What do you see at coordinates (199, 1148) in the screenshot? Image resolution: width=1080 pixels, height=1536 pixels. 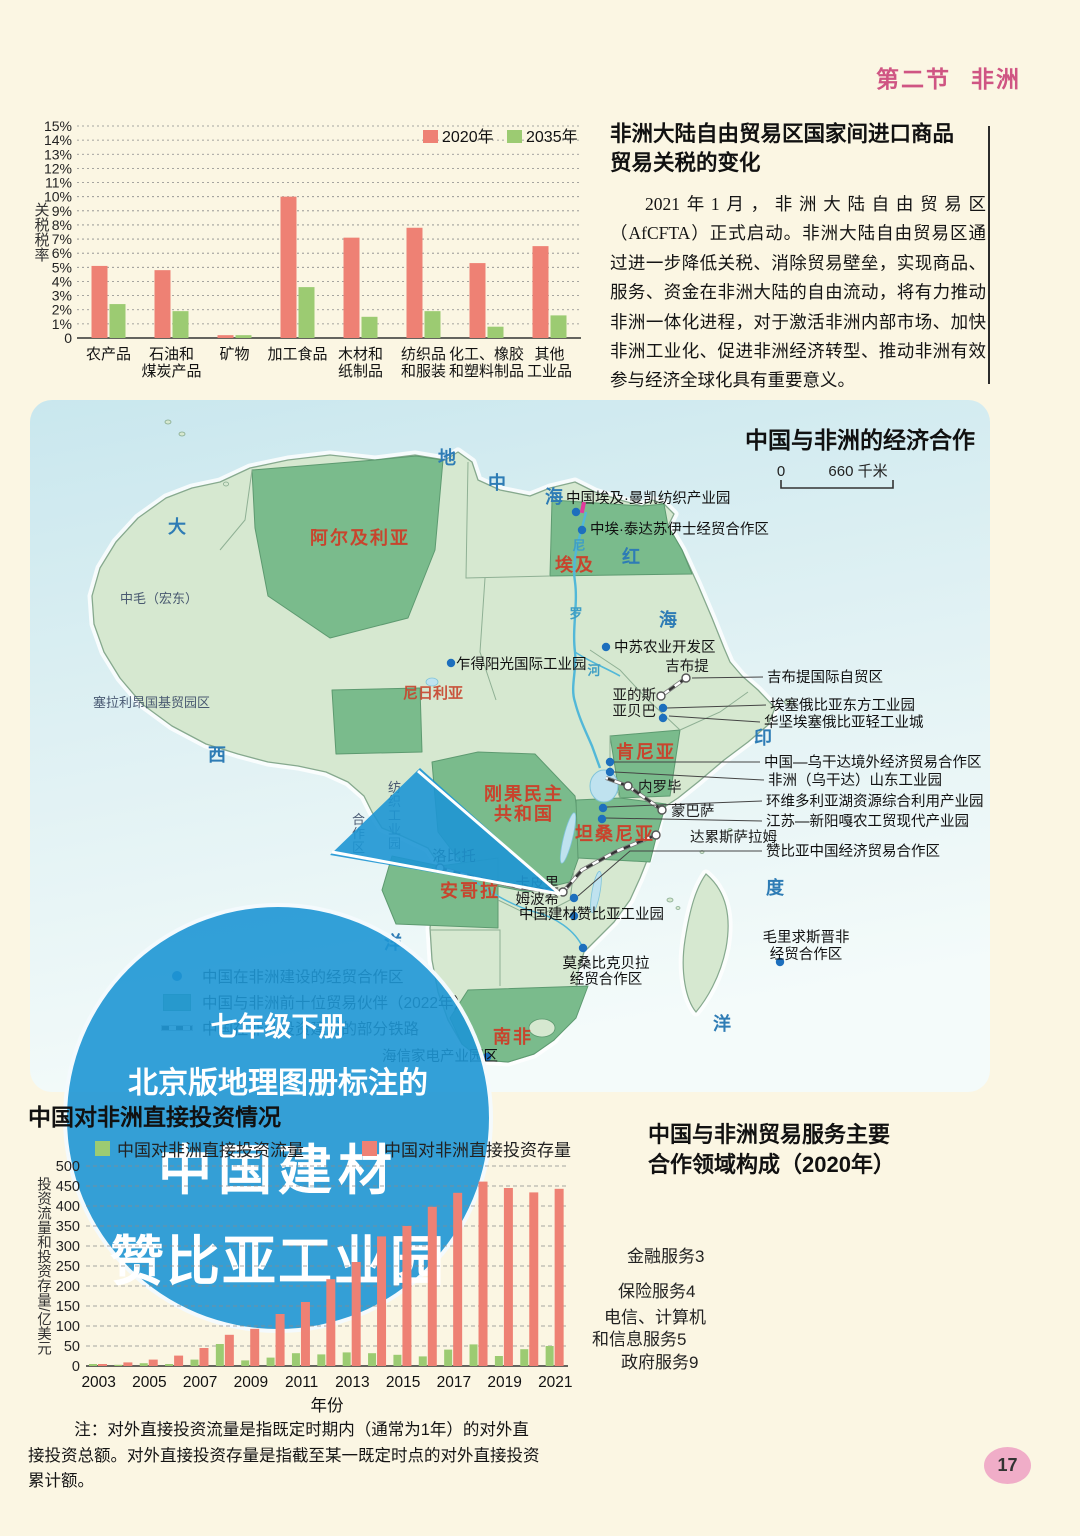 I see `legend-flow: 中国对非洲直接投资流量` at bounding box center [199, 1148].